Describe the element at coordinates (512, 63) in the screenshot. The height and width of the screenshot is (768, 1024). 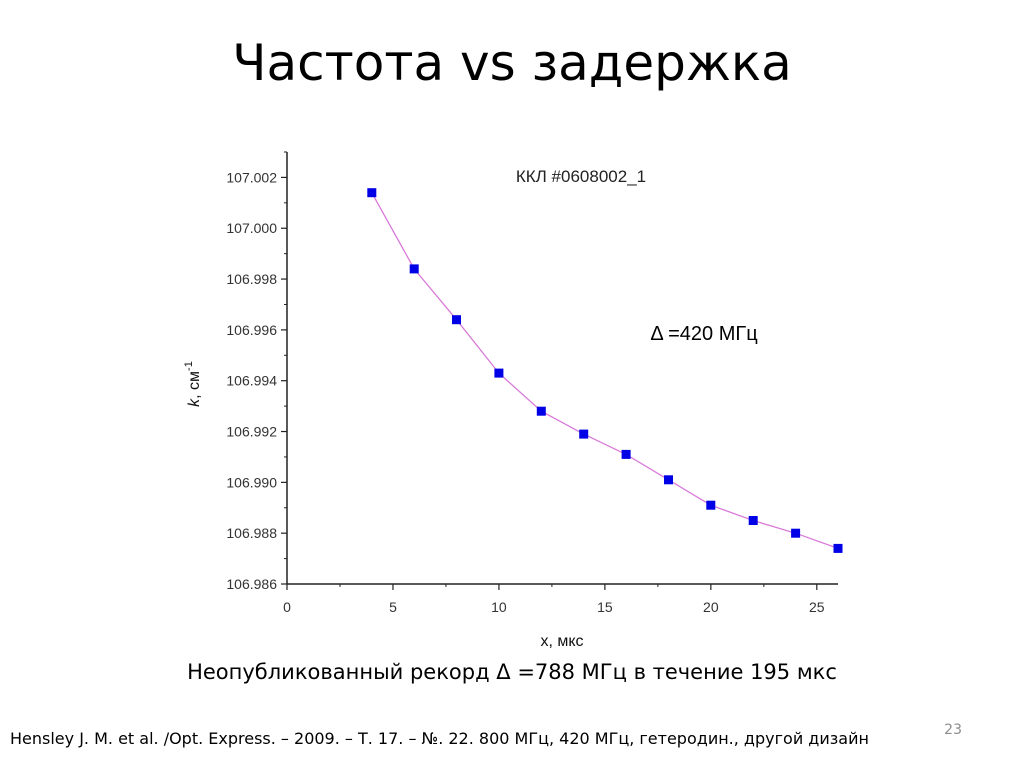
I see `slide-title: Частота vs задержка` at that location.